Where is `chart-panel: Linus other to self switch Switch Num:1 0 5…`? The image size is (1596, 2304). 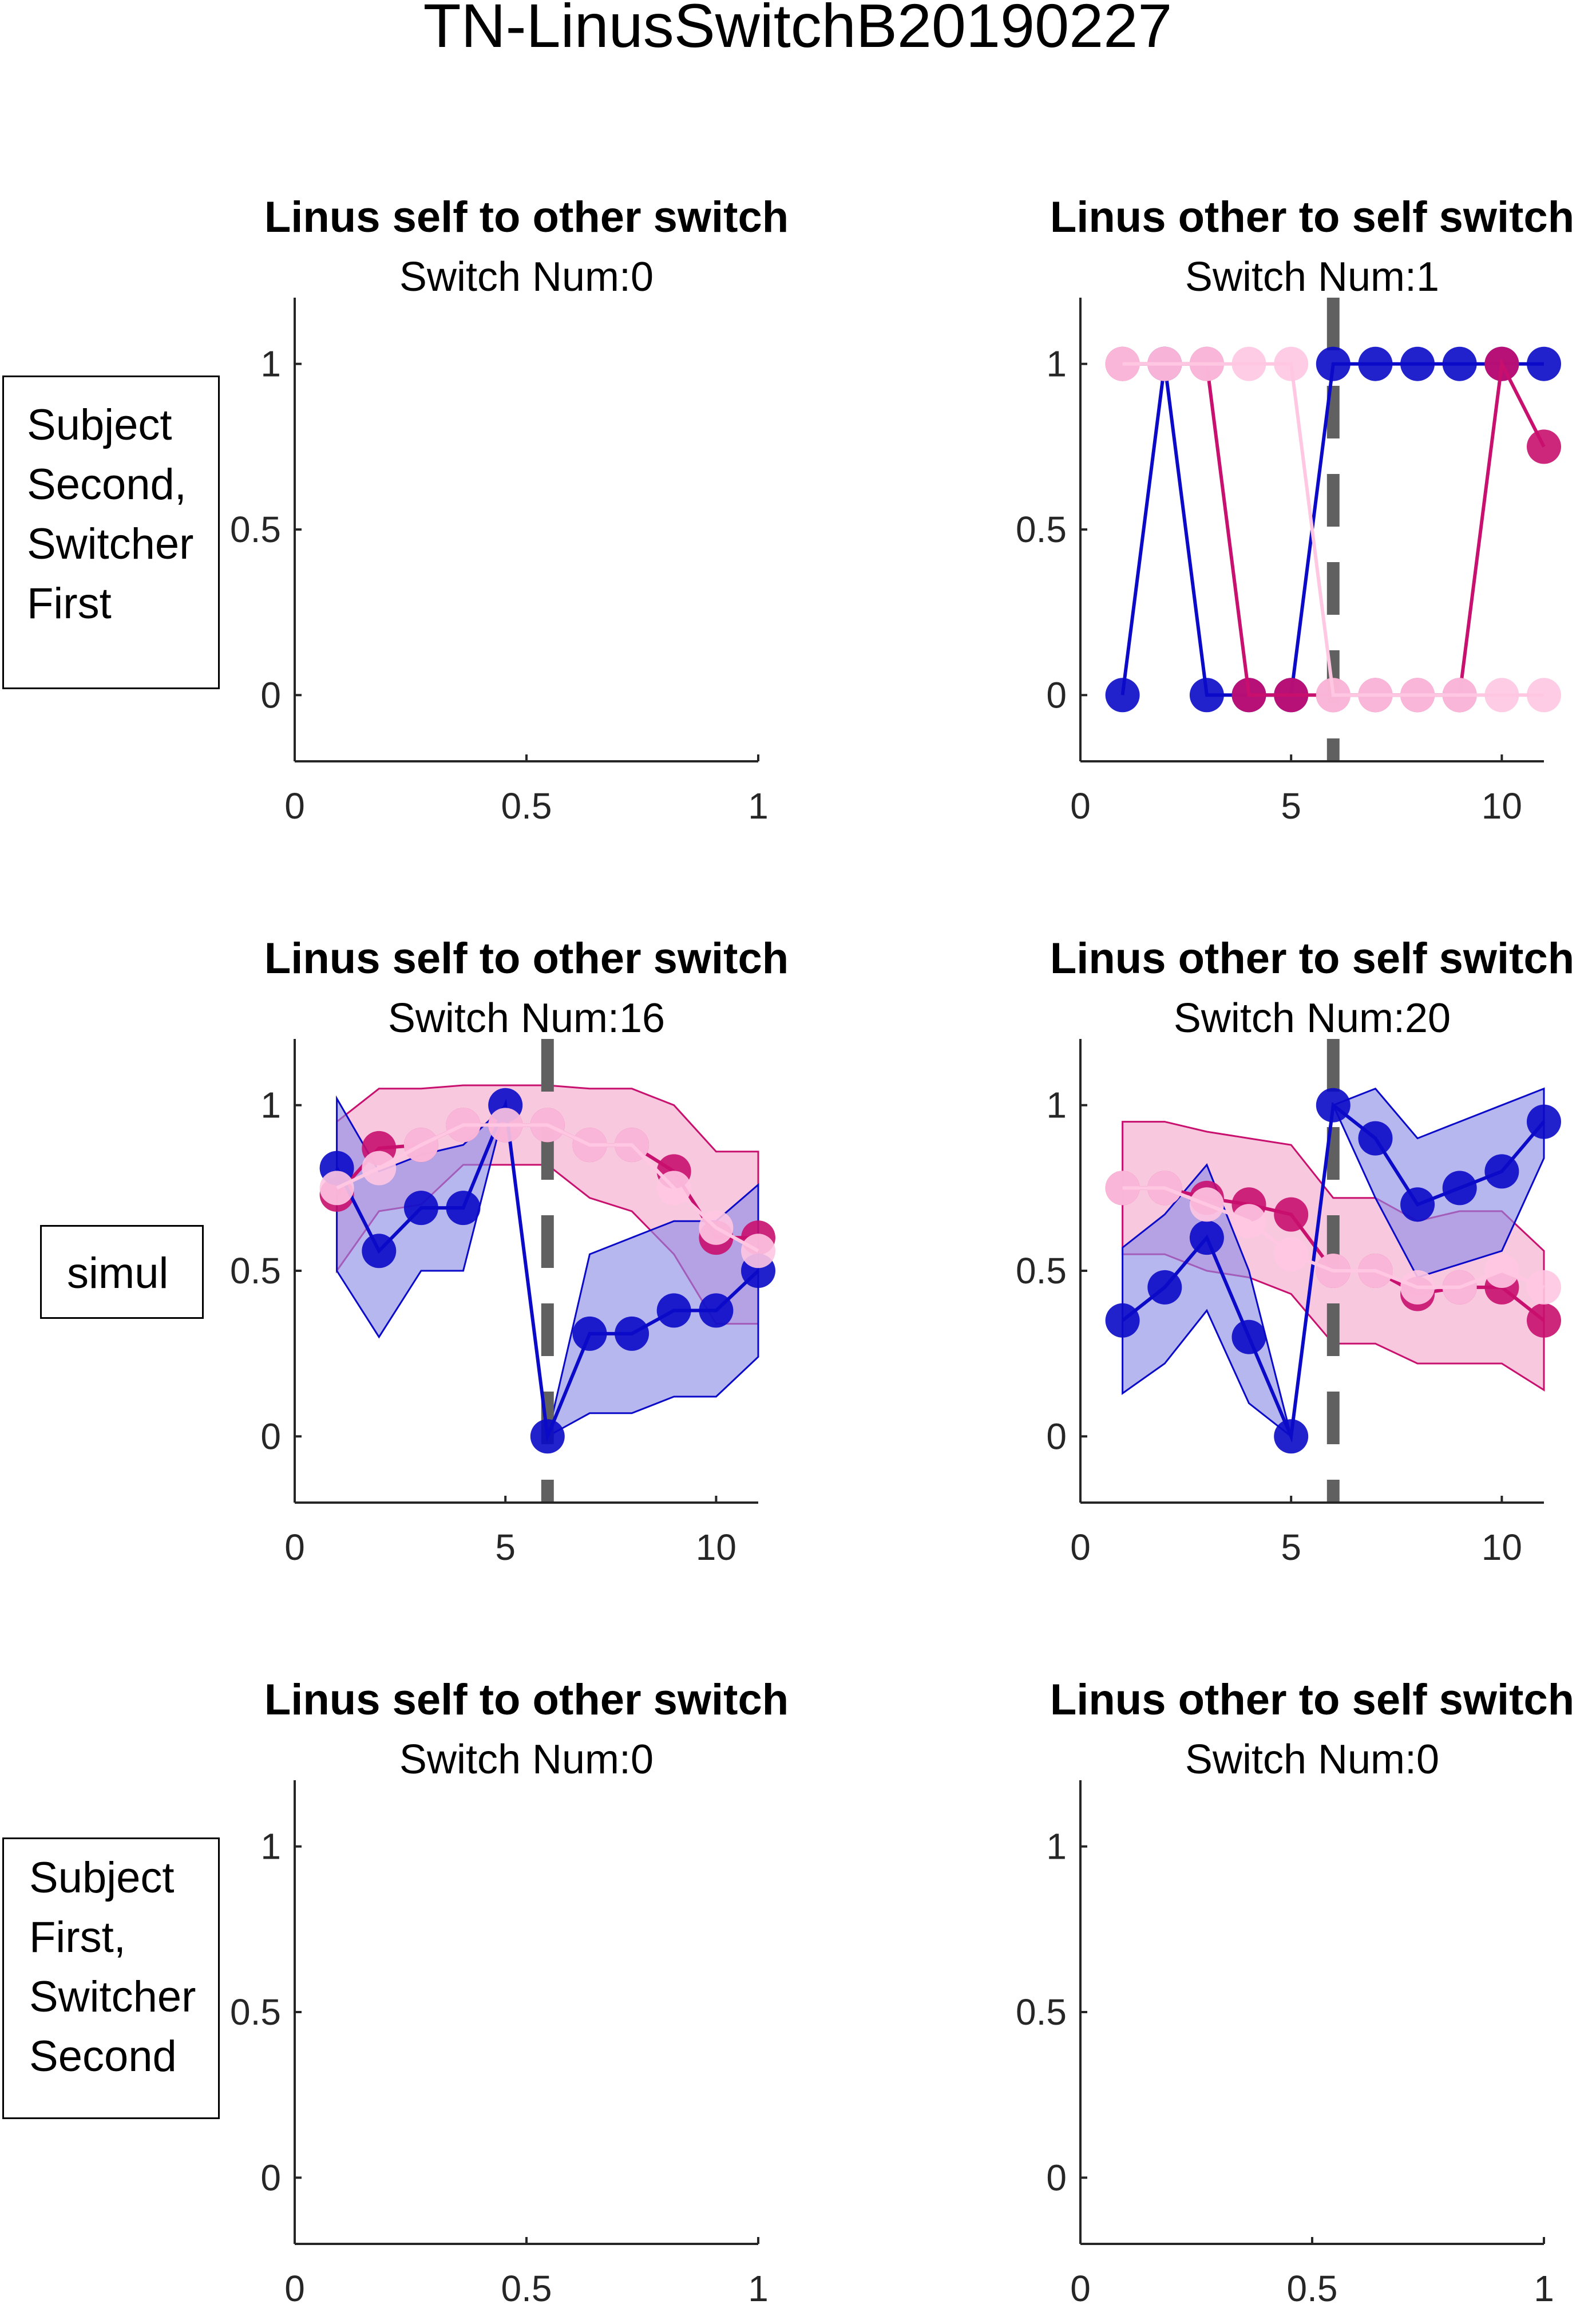
chart-panel: Linus other to self switch Switch Num:1 0 5… is located at coordinates (1295, 510).